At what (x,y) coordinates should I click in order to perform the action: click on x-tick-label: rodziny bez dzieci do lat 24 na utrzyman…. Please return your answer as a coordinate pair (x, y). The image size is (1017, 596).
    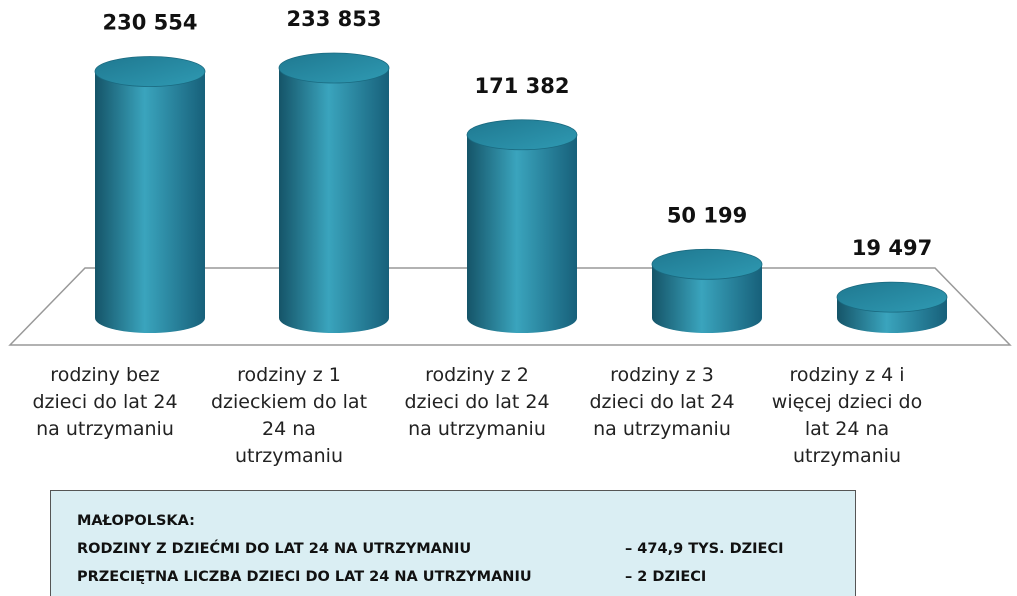
    Looking at the image, I should click on (105, 402).